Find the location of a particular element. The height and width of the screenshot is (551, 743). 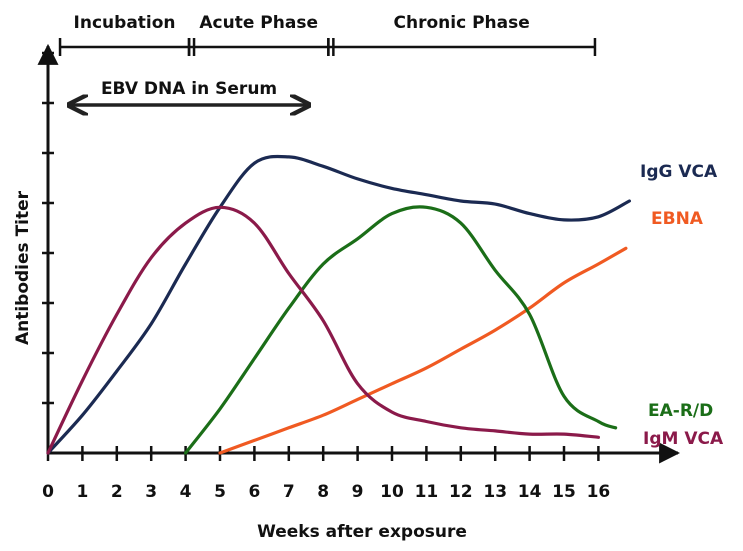

x-tick-label: 2 is located at coordinates (117, 492).